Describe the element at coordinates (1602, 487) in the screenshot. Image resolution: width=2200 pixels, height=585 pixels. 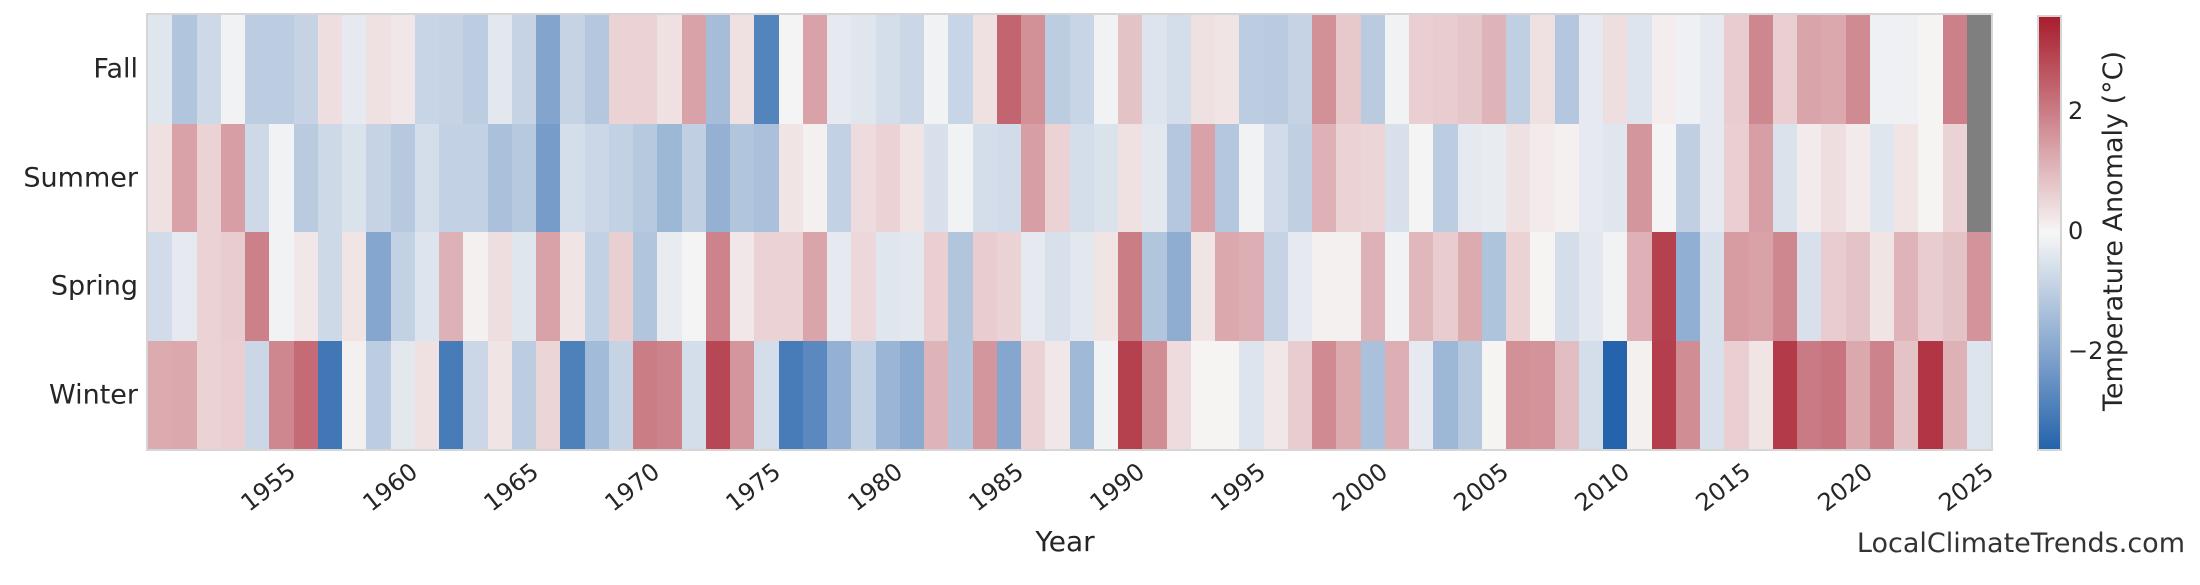
I see `x-tick-label: 2010` at that location.